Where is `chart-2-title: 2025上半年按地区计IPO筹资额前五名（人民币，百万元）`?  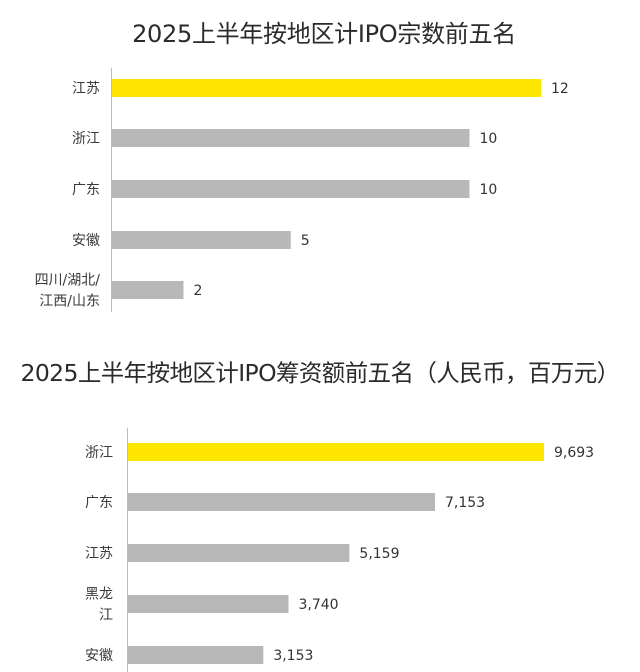 chart-2-title: 2025上半年按地区计IPO筹资额前五名（人民币，百万元） is located at coordinates (320, 373).